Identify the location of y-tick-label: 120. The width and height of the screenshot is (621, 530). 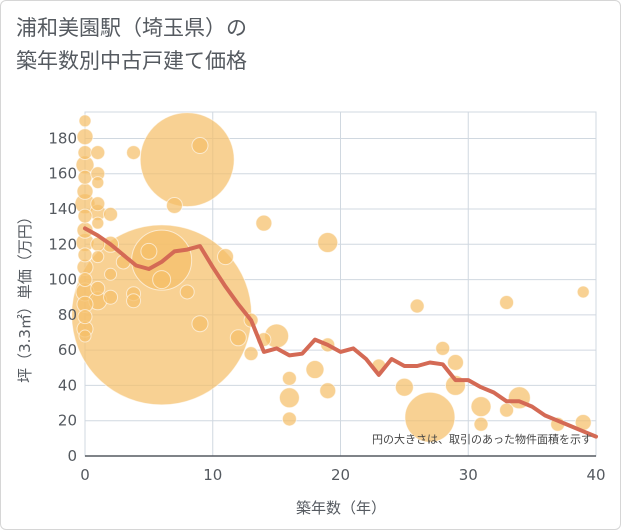
(62, 244).